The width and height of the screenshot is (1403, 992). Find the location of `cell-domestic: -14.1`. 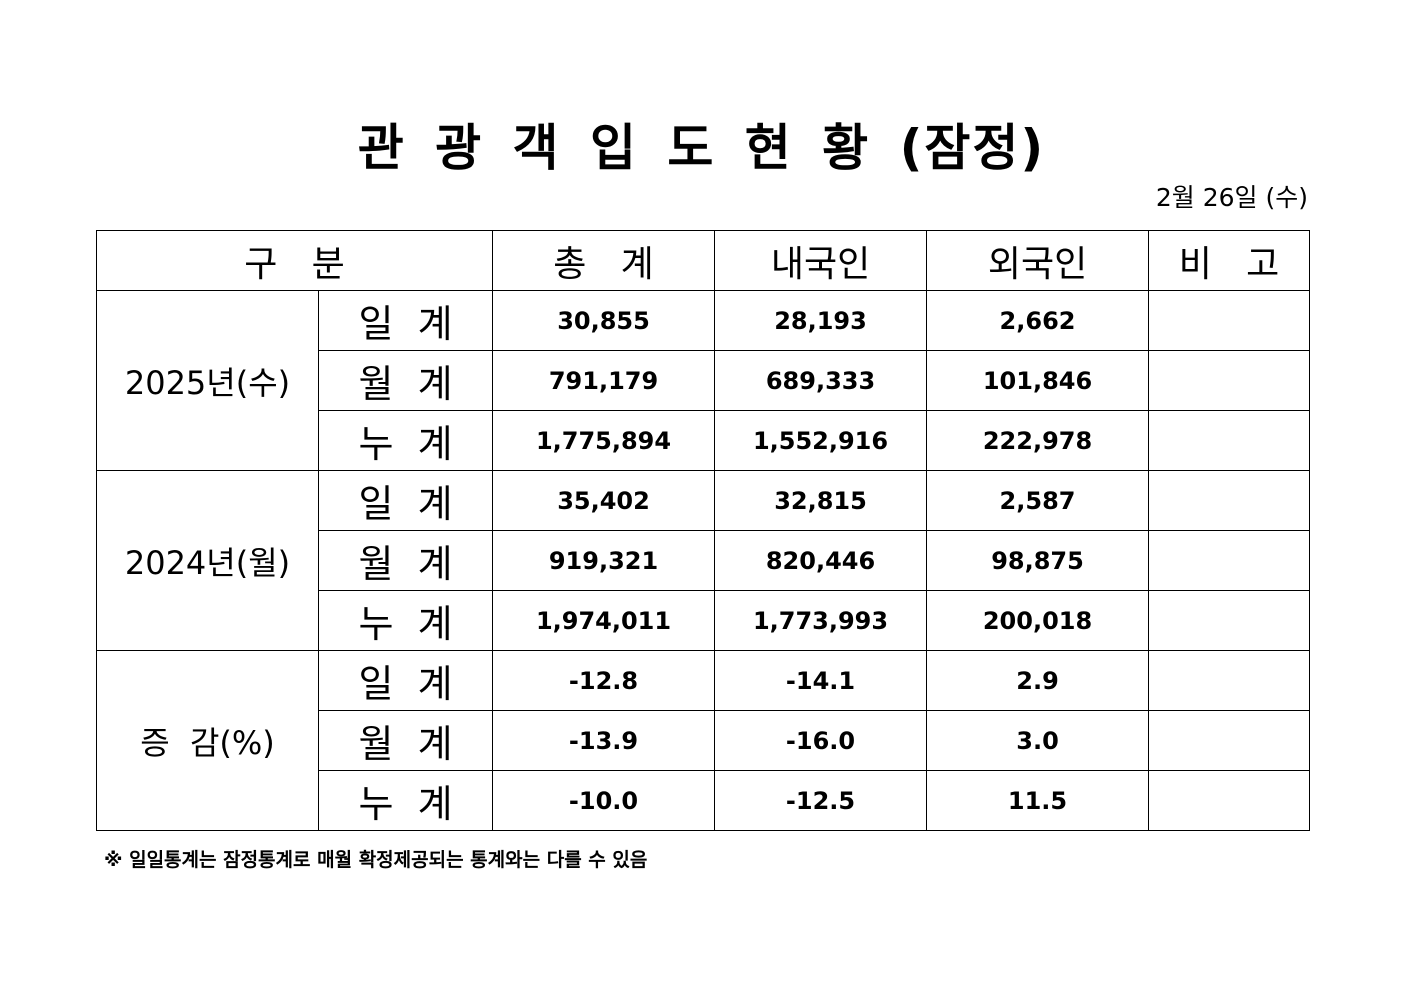

cell-domestic: -14.1 is located at coordinates (821, 680).